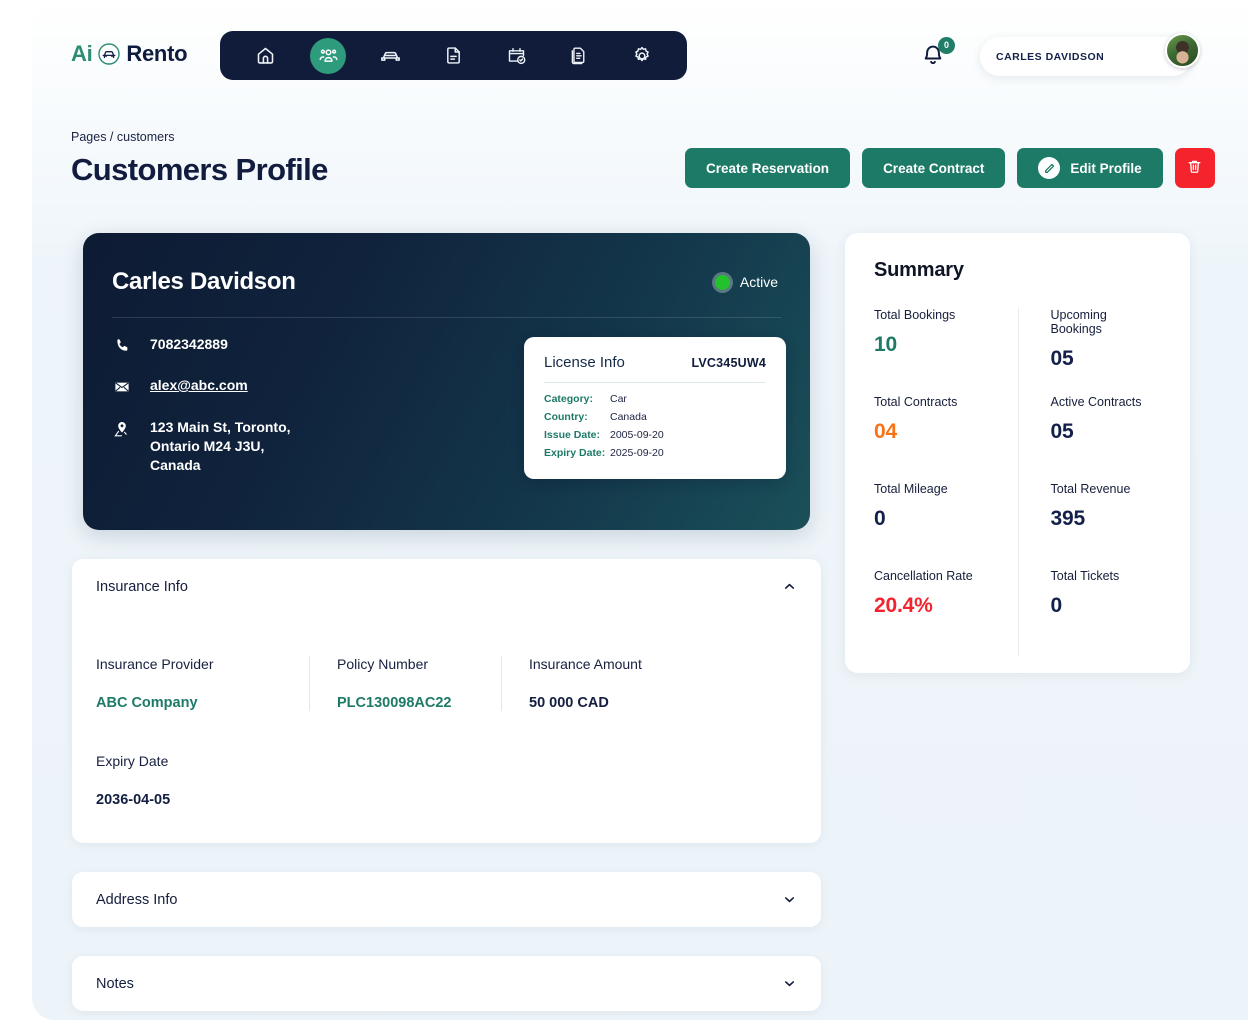 The image size is (1248, 1020). Describe the element at coordinates (1106, 168) in the screenshot. I see `edit-profile-label: Edit Profile` at that location.